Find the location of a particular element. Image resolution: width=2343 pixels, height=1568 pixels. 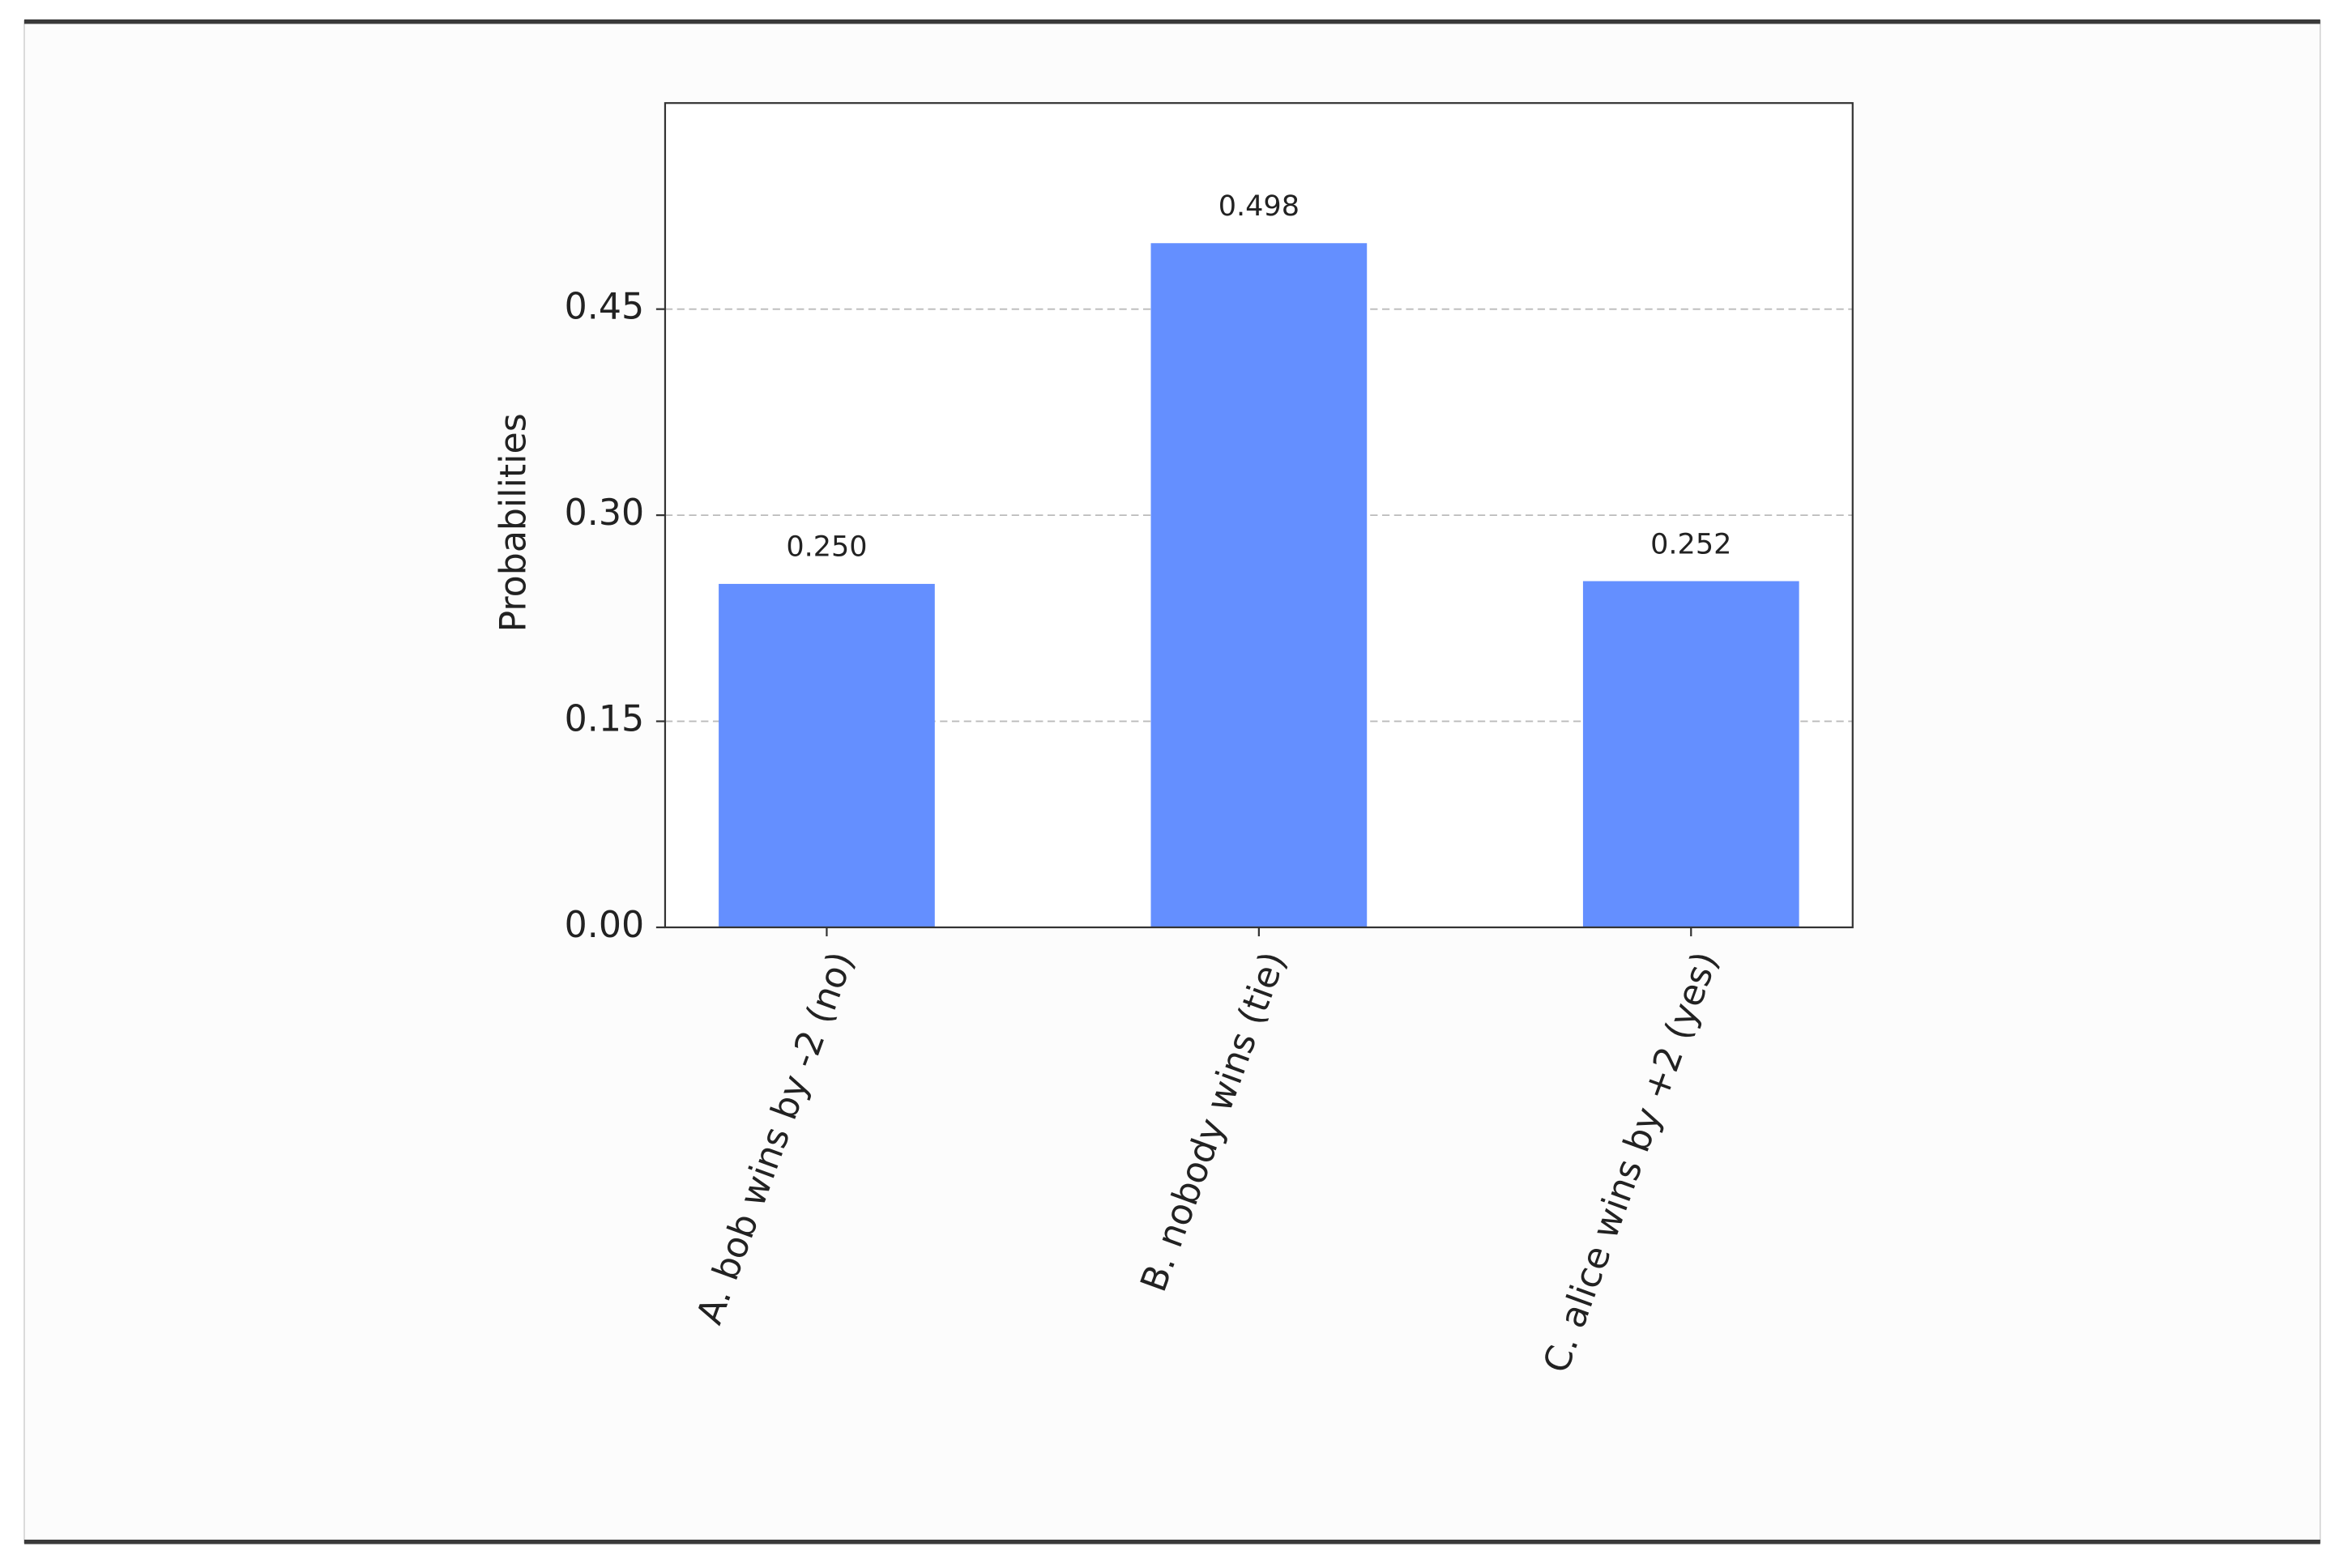

y-tick-label: 0.45 is located at coordinates (605, 307).